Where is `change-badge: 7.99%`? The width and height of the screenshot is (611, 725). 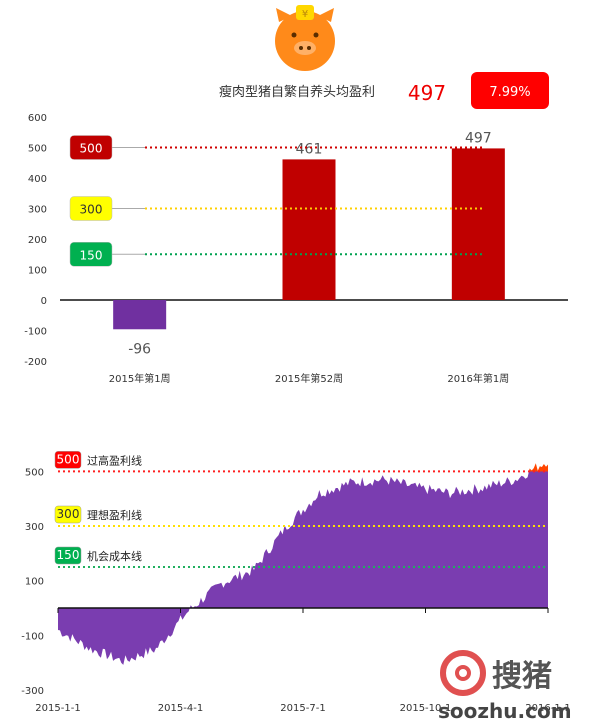
change-badge: 7.99% is located at coordinates (510, 90).